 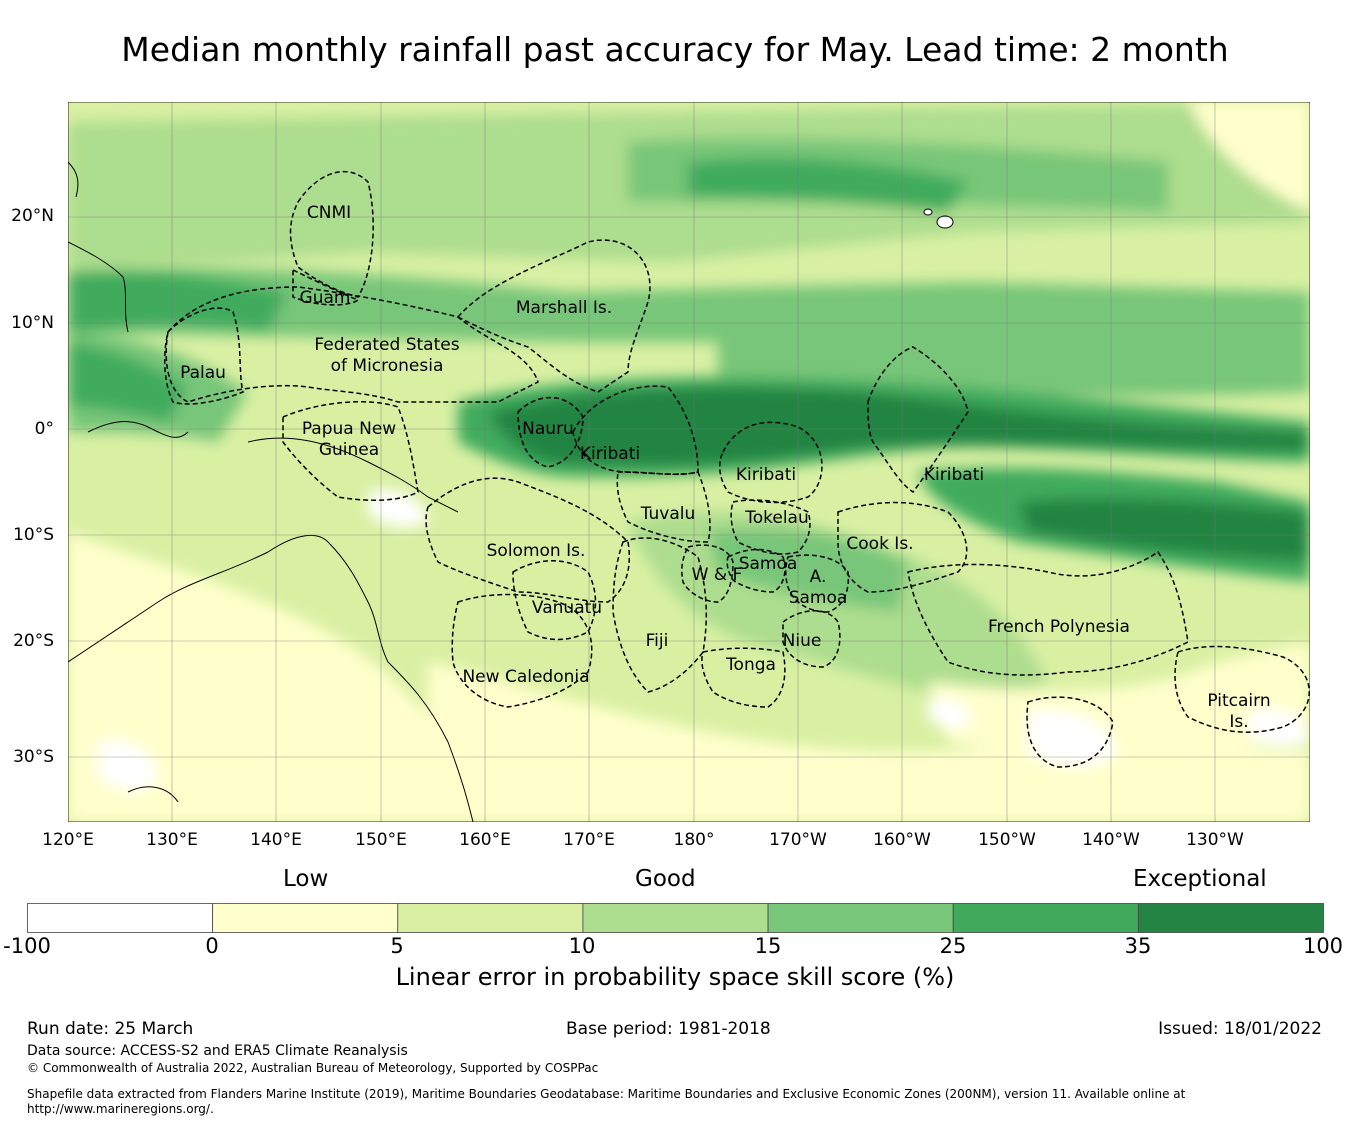 What do you see at coordinates (33, 641) in the screenshot?
I see `lat-label-20s: 20°S` at bounding box center [33, 641].